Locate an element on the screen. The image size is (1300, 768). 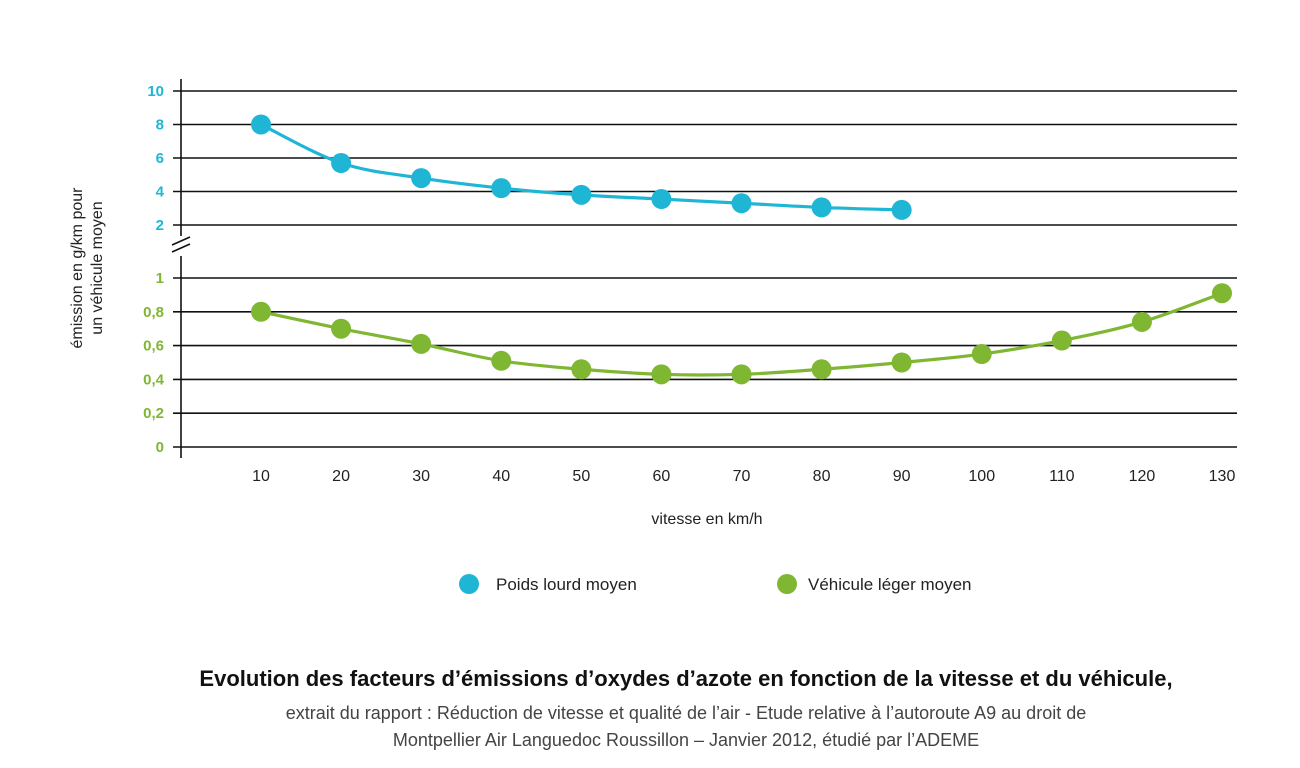
y-axis-label-line-1: émission en g/km pour is located at coordinates (77, 268).